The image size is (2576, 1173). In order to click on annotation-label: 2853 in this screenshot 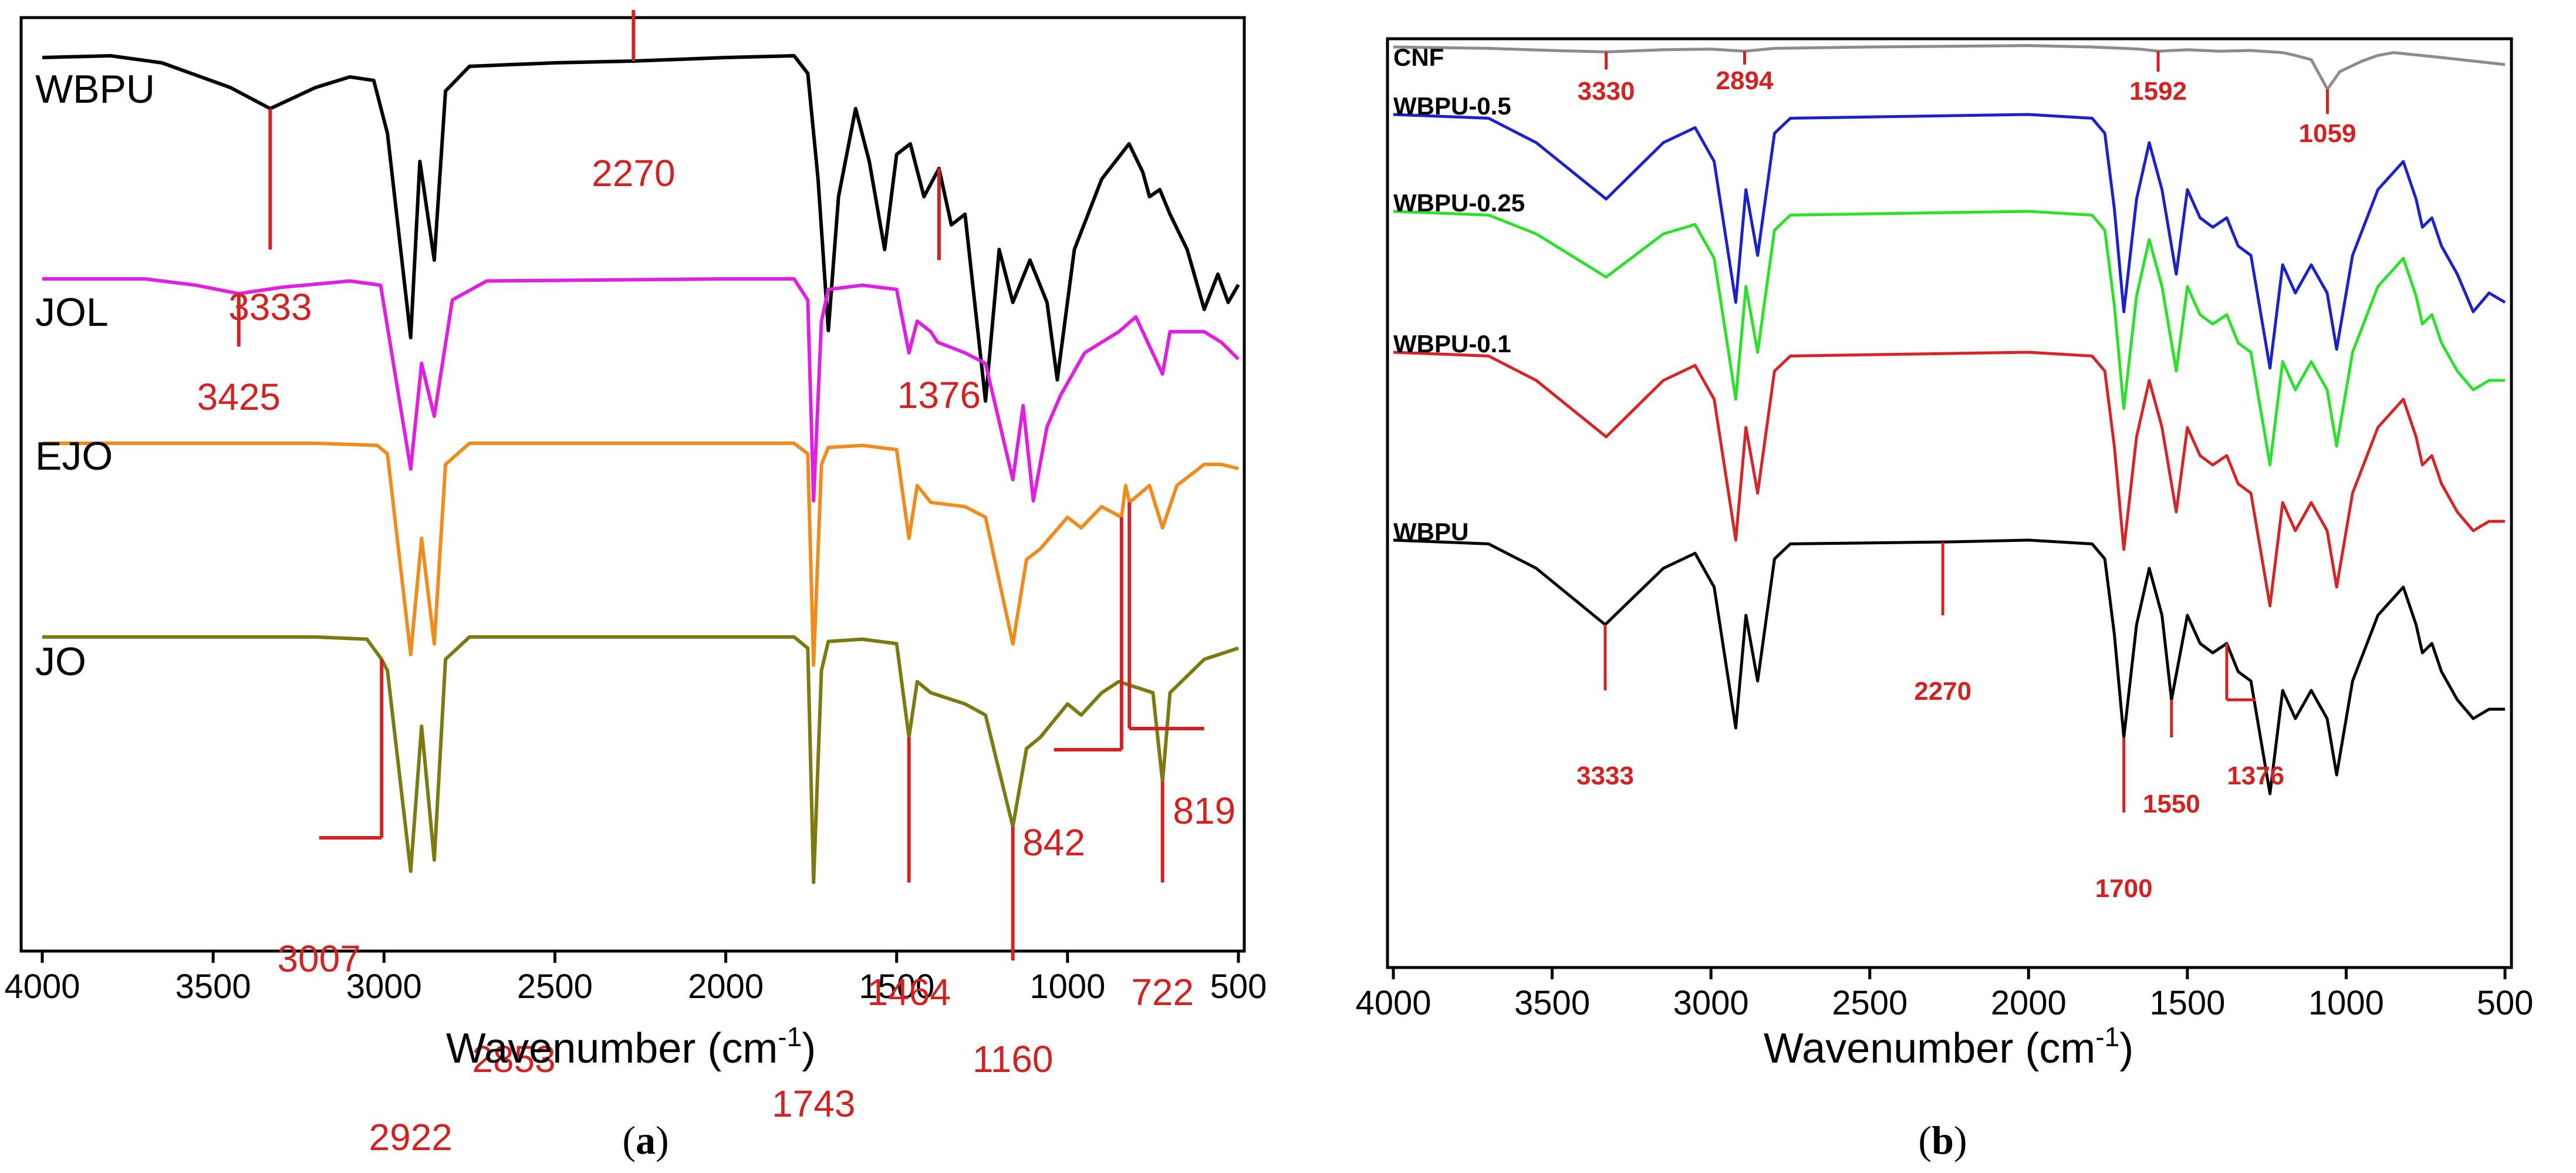, I will do `click(513, 1059)`.